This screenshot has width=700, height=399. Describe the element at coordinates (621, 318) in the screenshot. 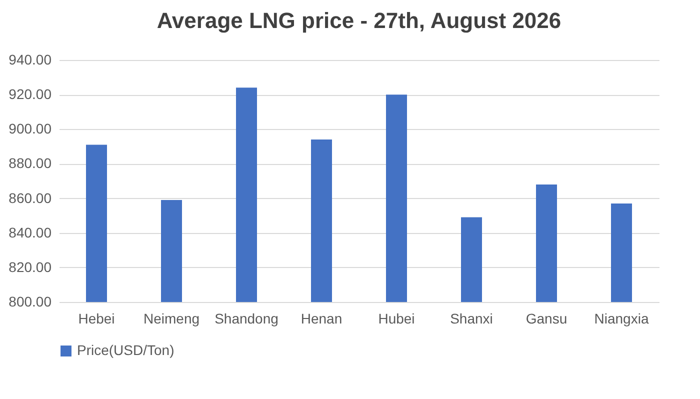

I see `x-tick-label: Niangxia` at that location.